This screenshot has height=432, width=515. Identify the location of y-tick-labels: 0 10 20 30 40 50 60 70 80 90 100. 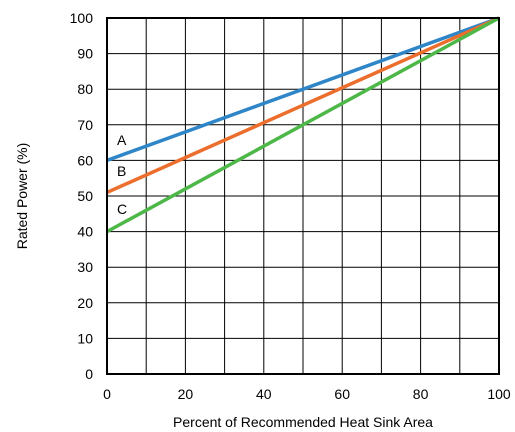
(82, 196).